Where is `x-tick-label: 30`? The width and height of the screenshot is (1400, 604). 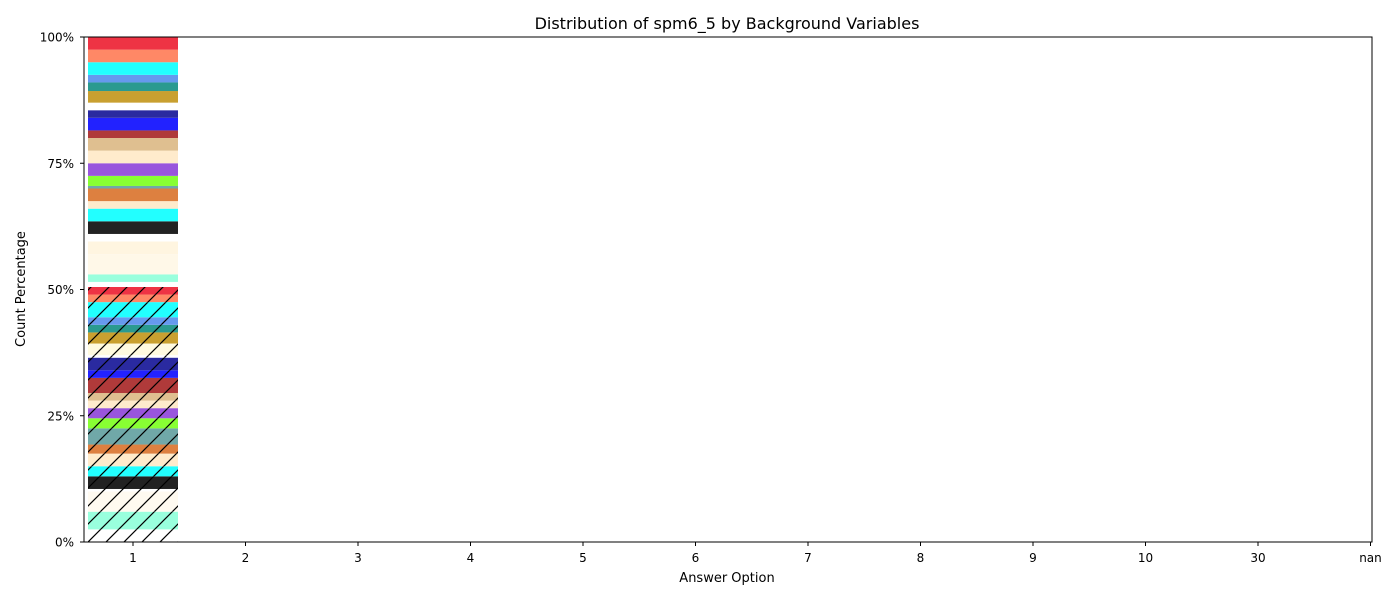 x-tick-label: 30 is located at coordinates (1257, 558).